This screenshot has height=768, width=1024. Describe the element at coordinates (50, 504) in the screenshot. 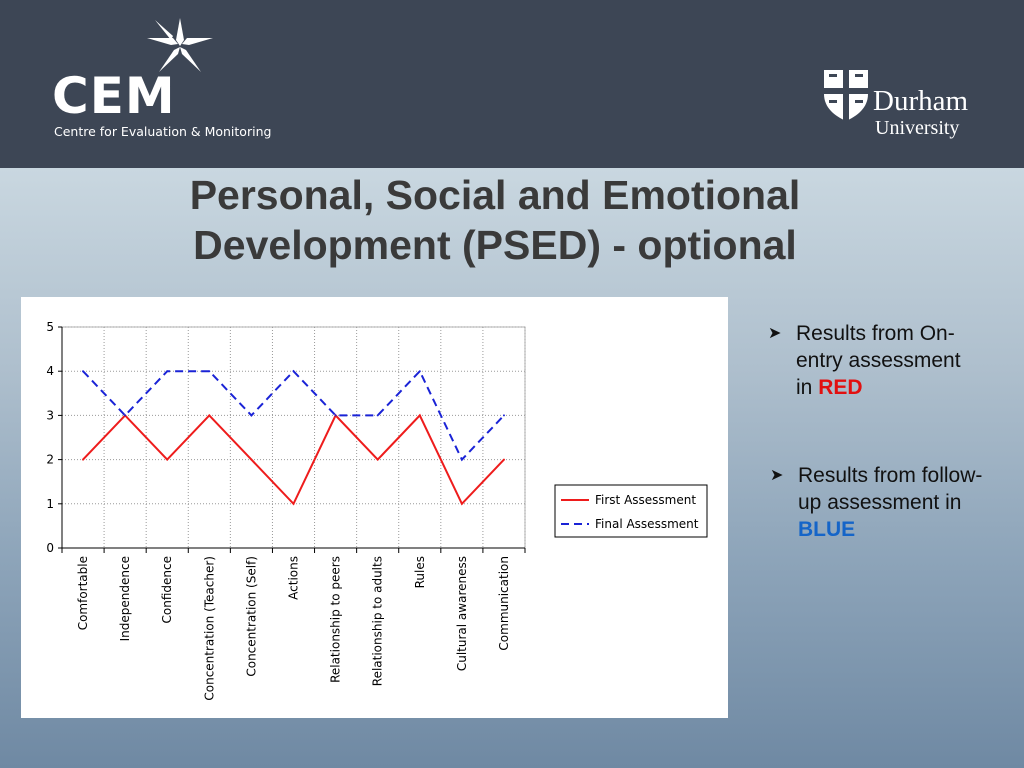

I see `y-tick-label: 1` at that location.